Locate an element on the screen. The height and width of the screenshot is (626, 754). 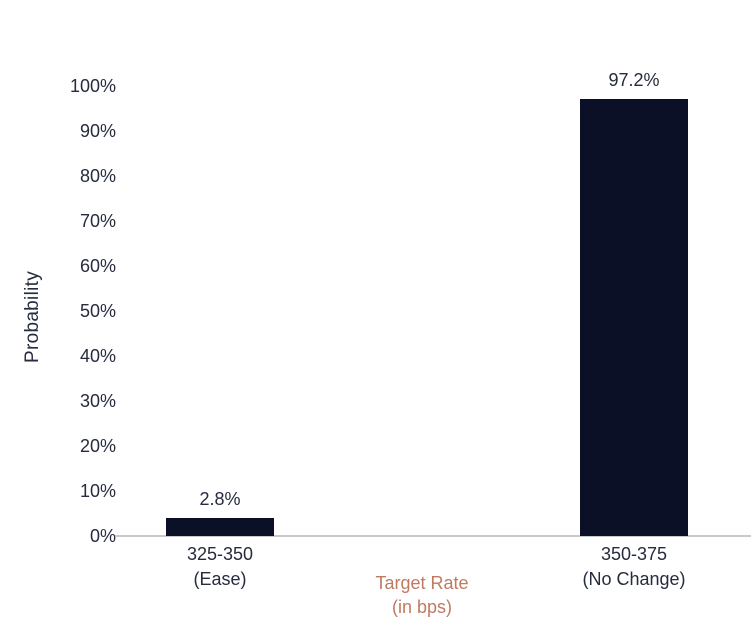
x-axis-title-line1: Target Rate is located at coordinates (422, 583).